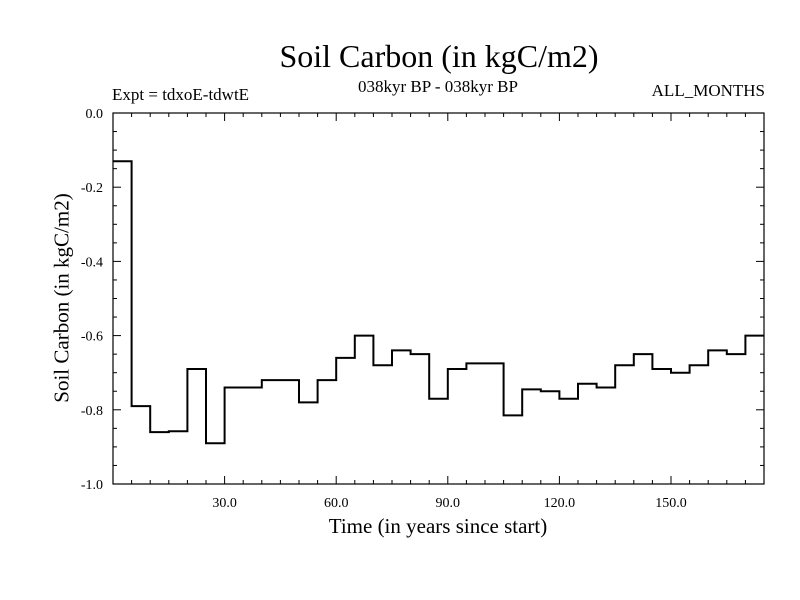 This screenshot has height=600, width=800. Describe the element at coordinates (671, 503) in the screenshot. I see `x-tick-label: 150.0` at that location.